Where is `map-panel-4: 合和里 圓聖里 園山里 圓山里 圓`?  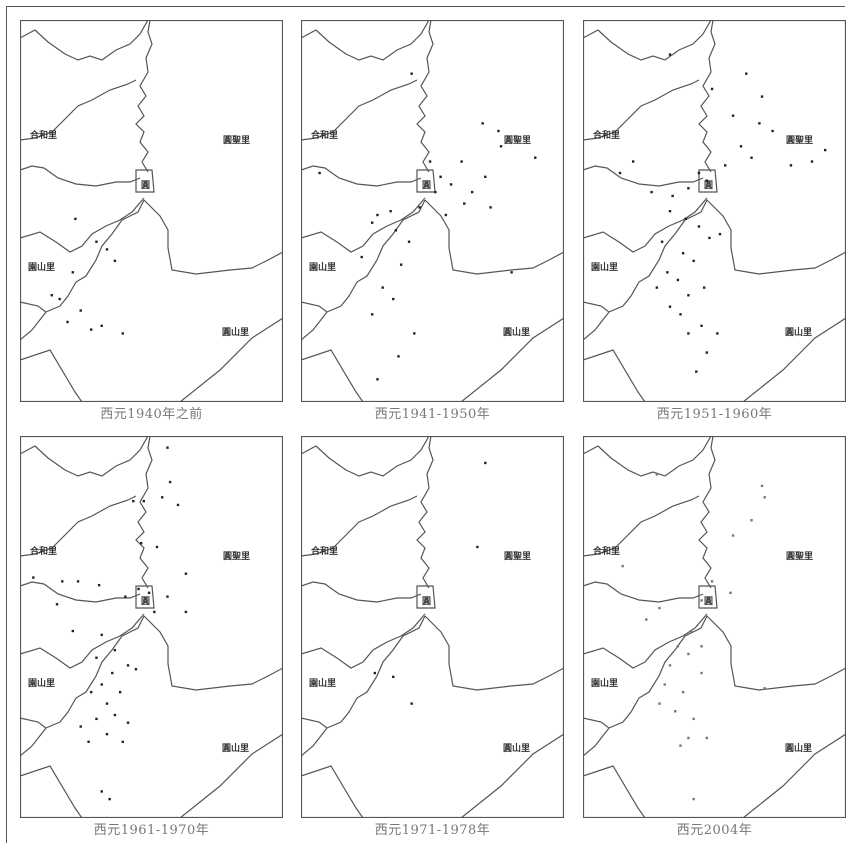
map-panel-4: 合和里 圓聖里 園山里 圓山里 圓 is located at coordinates (151, 627).